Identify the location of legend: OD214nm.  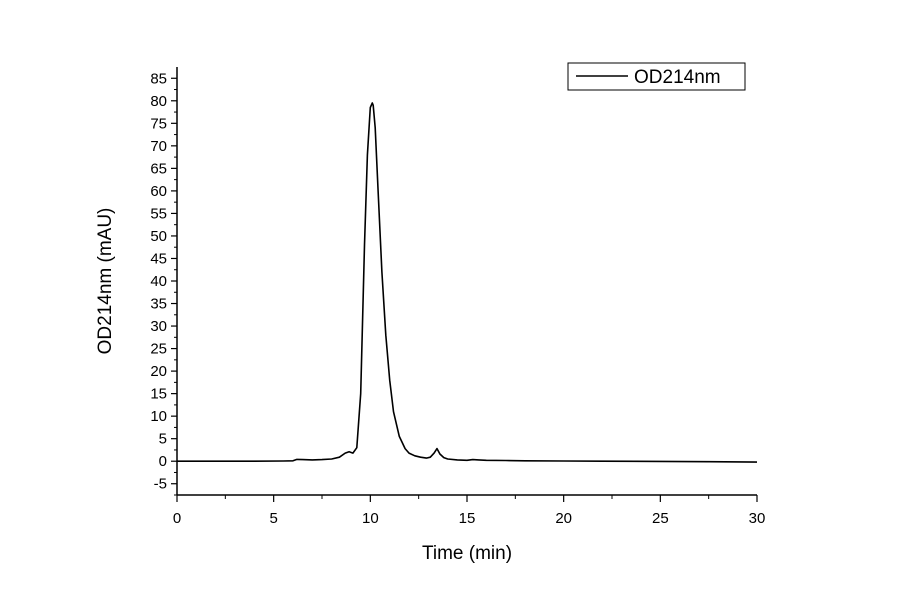
(656, 76).